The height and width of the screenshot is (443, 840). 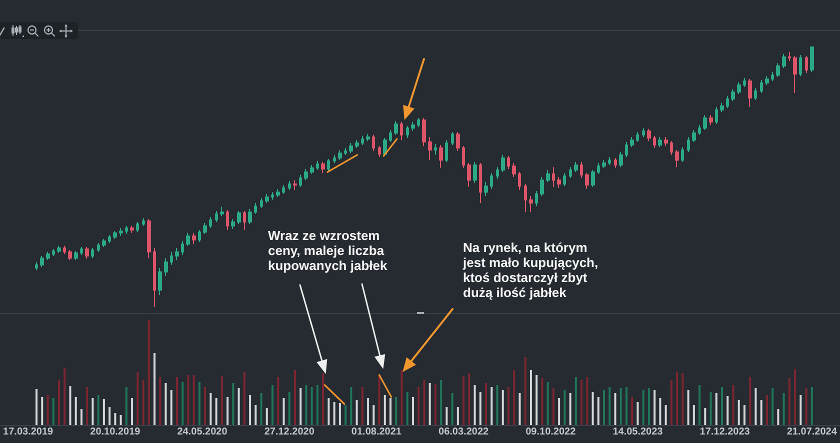 What do you see at coordinates (376, 432) in the screenshot?
I see `x-tick-label: 01.08.2021` at bounding box center [376, 432].